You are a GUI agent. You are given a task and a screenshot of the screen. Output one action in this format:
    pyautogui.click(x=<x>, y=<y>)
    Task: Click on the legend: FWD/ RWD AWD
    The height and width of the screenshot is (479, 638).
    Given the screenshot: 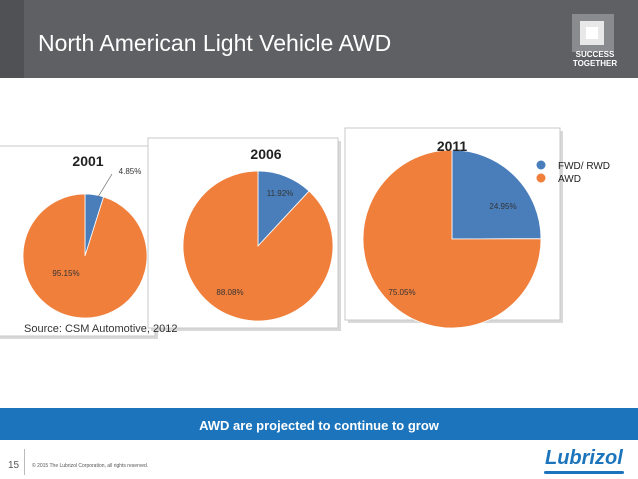 What is the action you would take?
    pyautogui.click(x=573, y=172)
    